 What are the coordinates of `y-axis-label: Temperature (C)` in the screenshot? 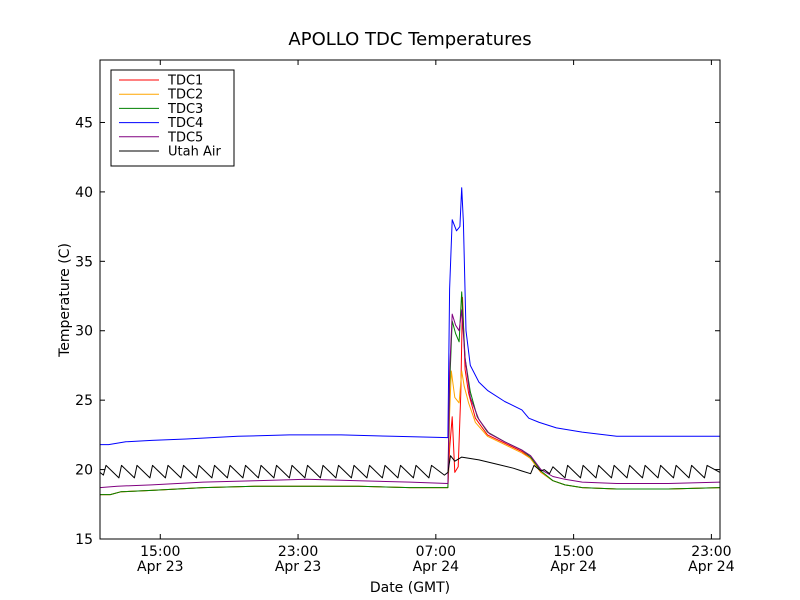 It's located at (65, 300).